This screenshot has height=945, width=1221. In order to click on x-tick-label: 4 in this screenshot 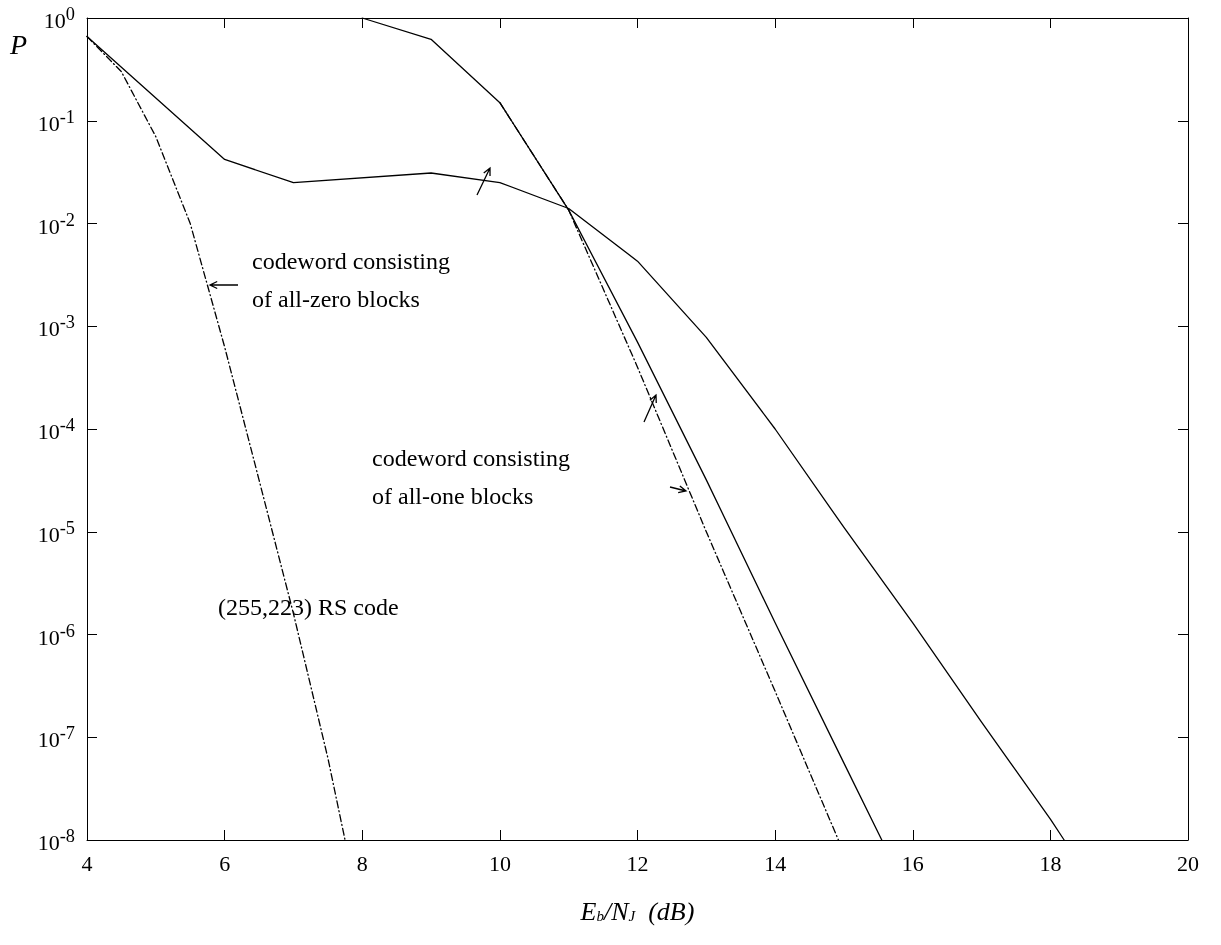, I will do `click(87, 863)`.